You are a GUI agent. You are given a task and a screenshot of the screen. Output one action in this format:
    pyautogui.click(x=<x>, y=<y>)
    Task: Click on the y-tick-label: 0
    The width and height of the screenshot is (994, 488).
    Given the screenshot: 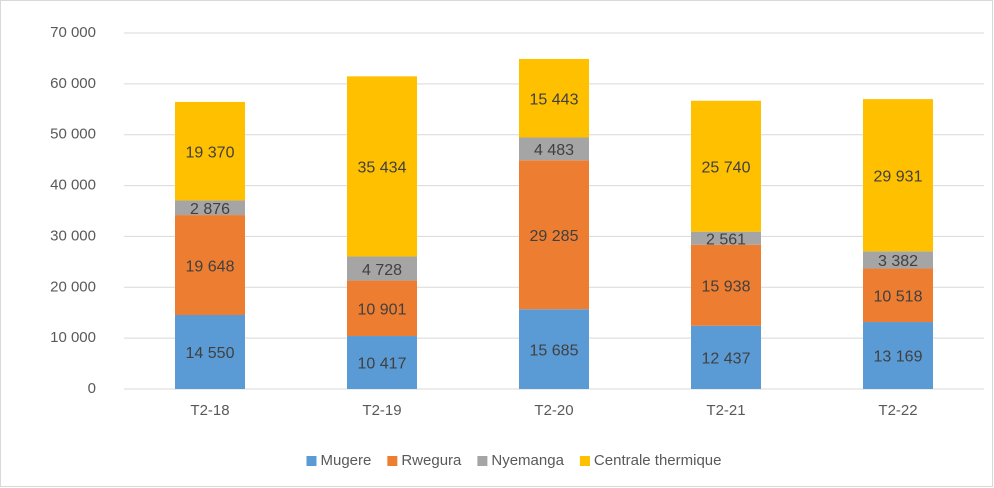 What is the action you would take?
    pyautogui.click(x=92, y=388)
    